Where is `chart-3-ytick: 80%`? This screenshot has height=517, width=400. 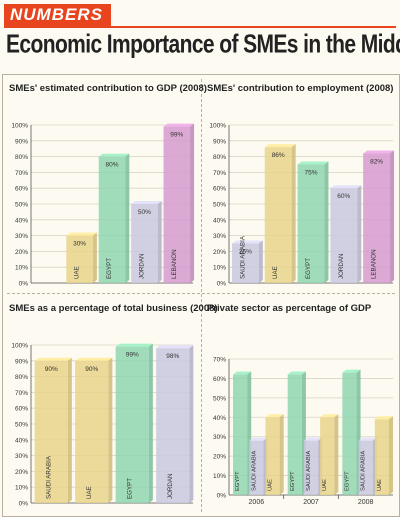
chart-3-ytick: 80% is located at coordinates (21, 377).